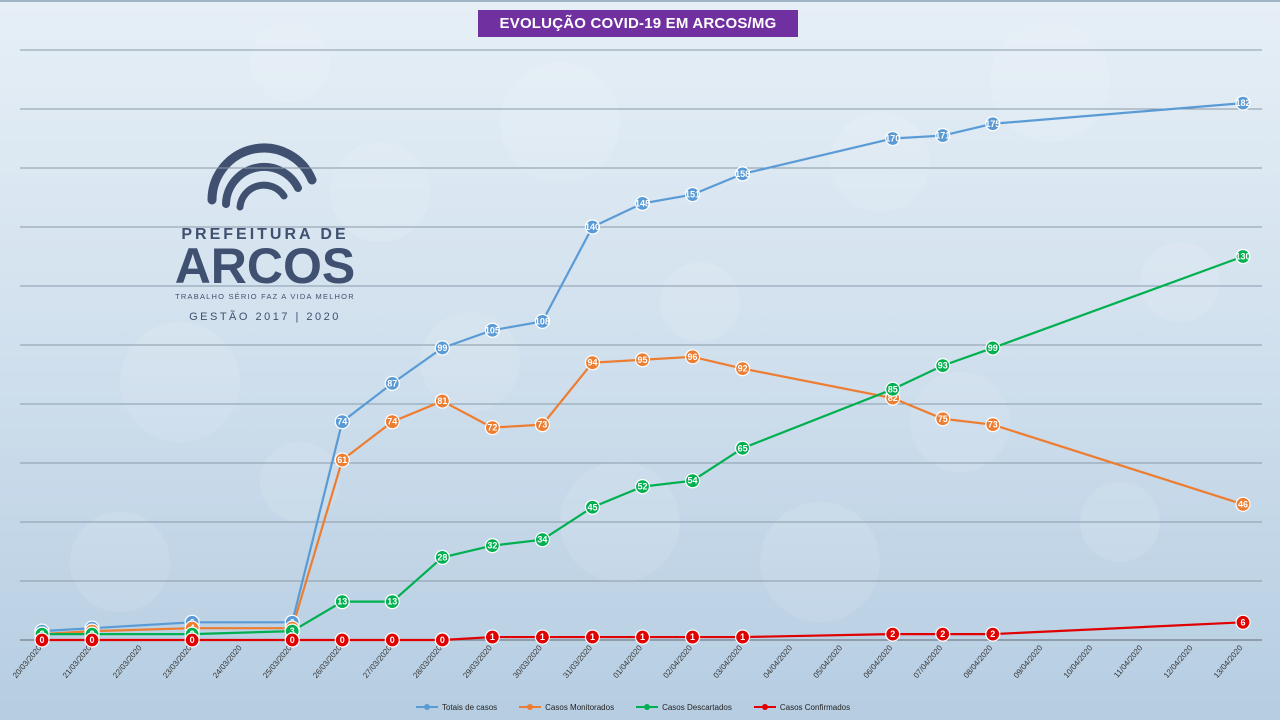  Describe the element at coordinates (943, 135) in the screenshot. I see `data-point: 171` at that location.